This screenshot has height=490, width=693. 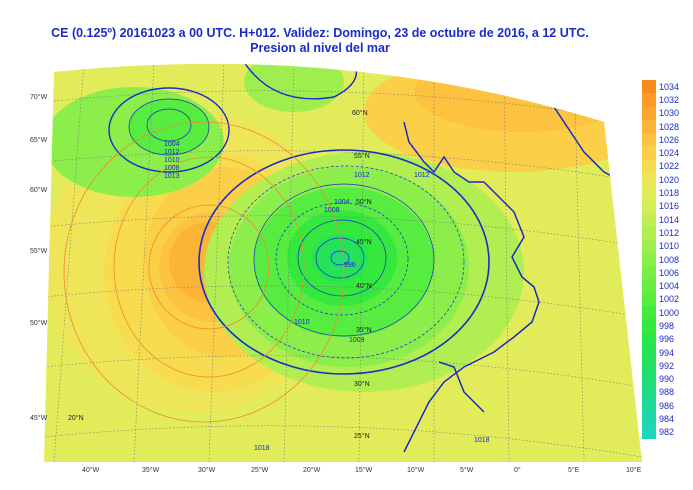 What do you see at coordinates (172, 176) in the screenshot?
I see `isobar-label: 1013` at bounding box center [172, 176].